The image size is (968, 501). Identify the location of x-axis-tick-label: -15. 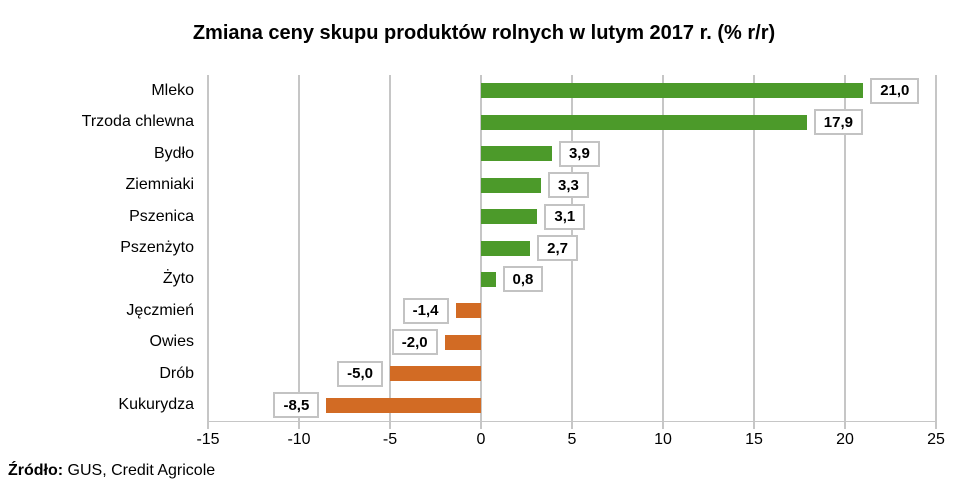
(208, 439).